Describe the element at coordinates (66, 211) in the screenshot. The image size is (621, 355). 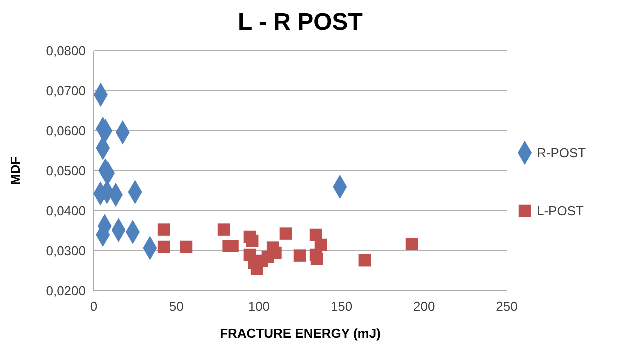
I see `y-tick-label: 0,0400` at that location.